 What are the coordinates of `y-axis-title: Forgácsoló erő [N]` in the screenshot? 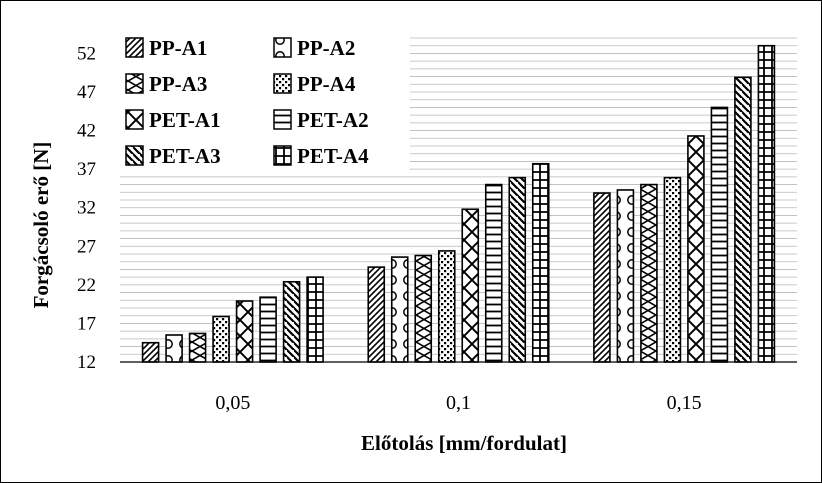 It's located at (41, 225).